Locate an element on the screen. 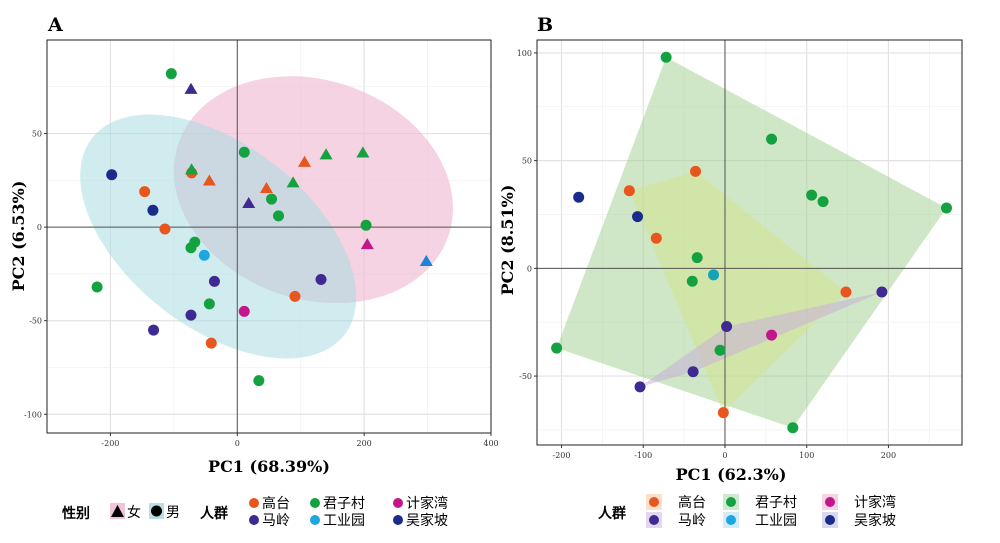 This screenshot has height=543, width=1000. x-axis-title-b: PC1 (62.3%) is located at coordinates (731, 474).